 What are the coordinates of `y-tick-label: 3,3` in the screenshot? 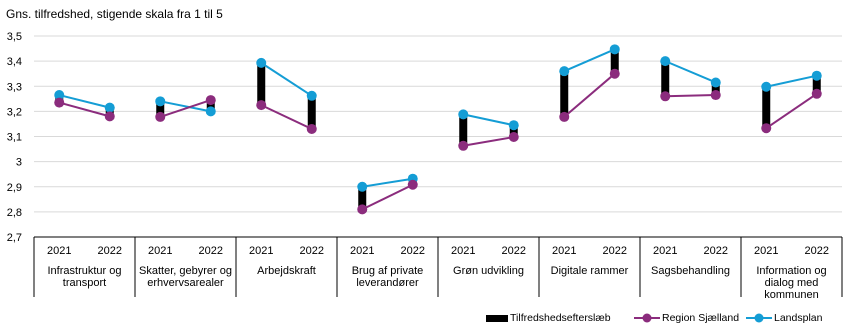 It's located at (14, 87).